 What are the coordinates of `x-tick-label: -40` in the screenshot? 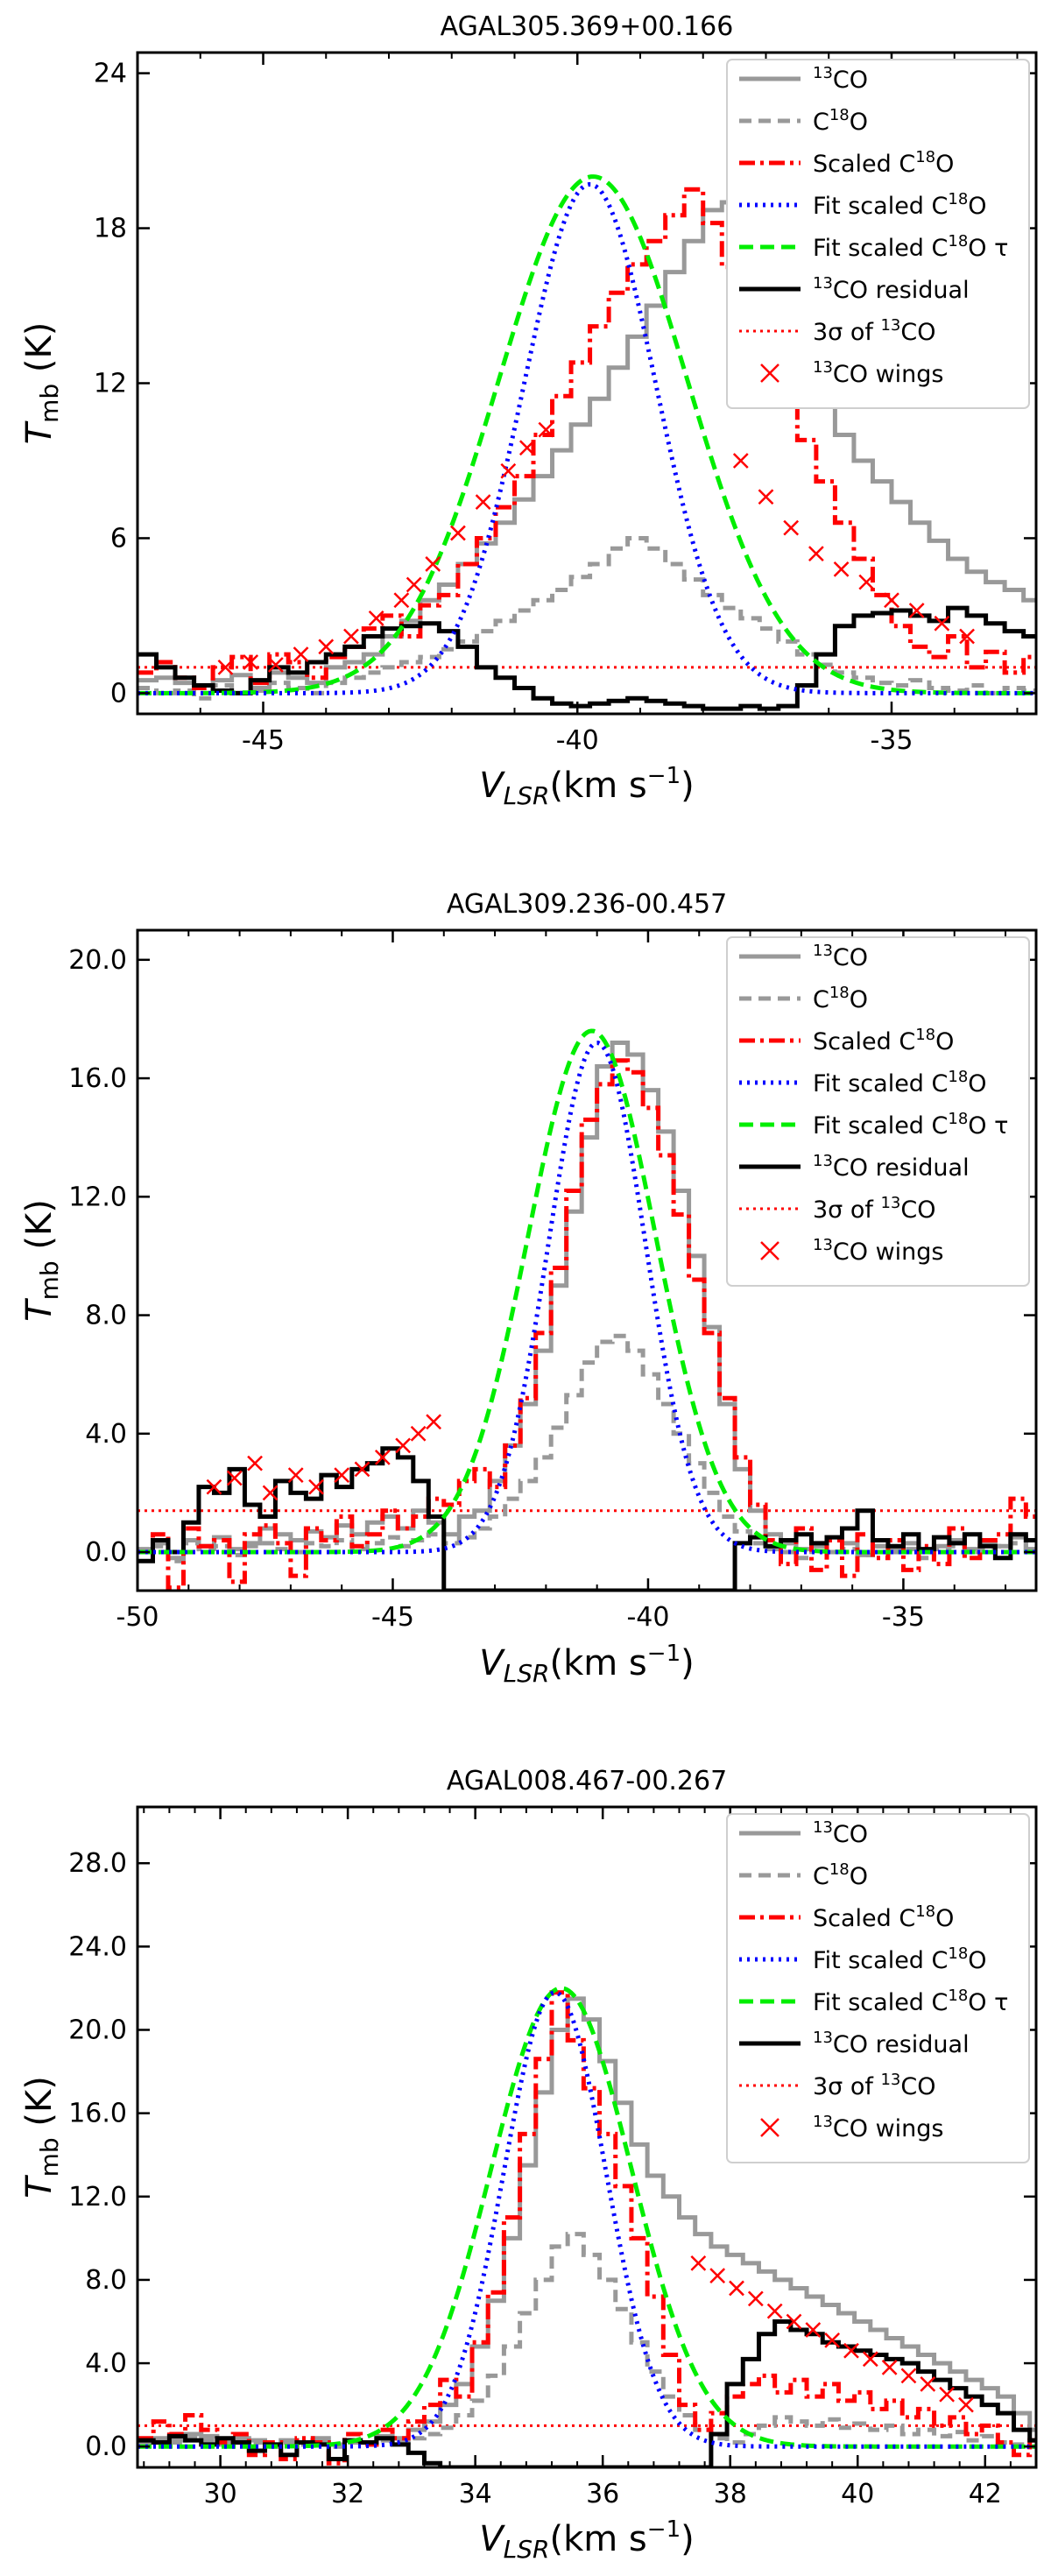 It's located at (647, 1618).